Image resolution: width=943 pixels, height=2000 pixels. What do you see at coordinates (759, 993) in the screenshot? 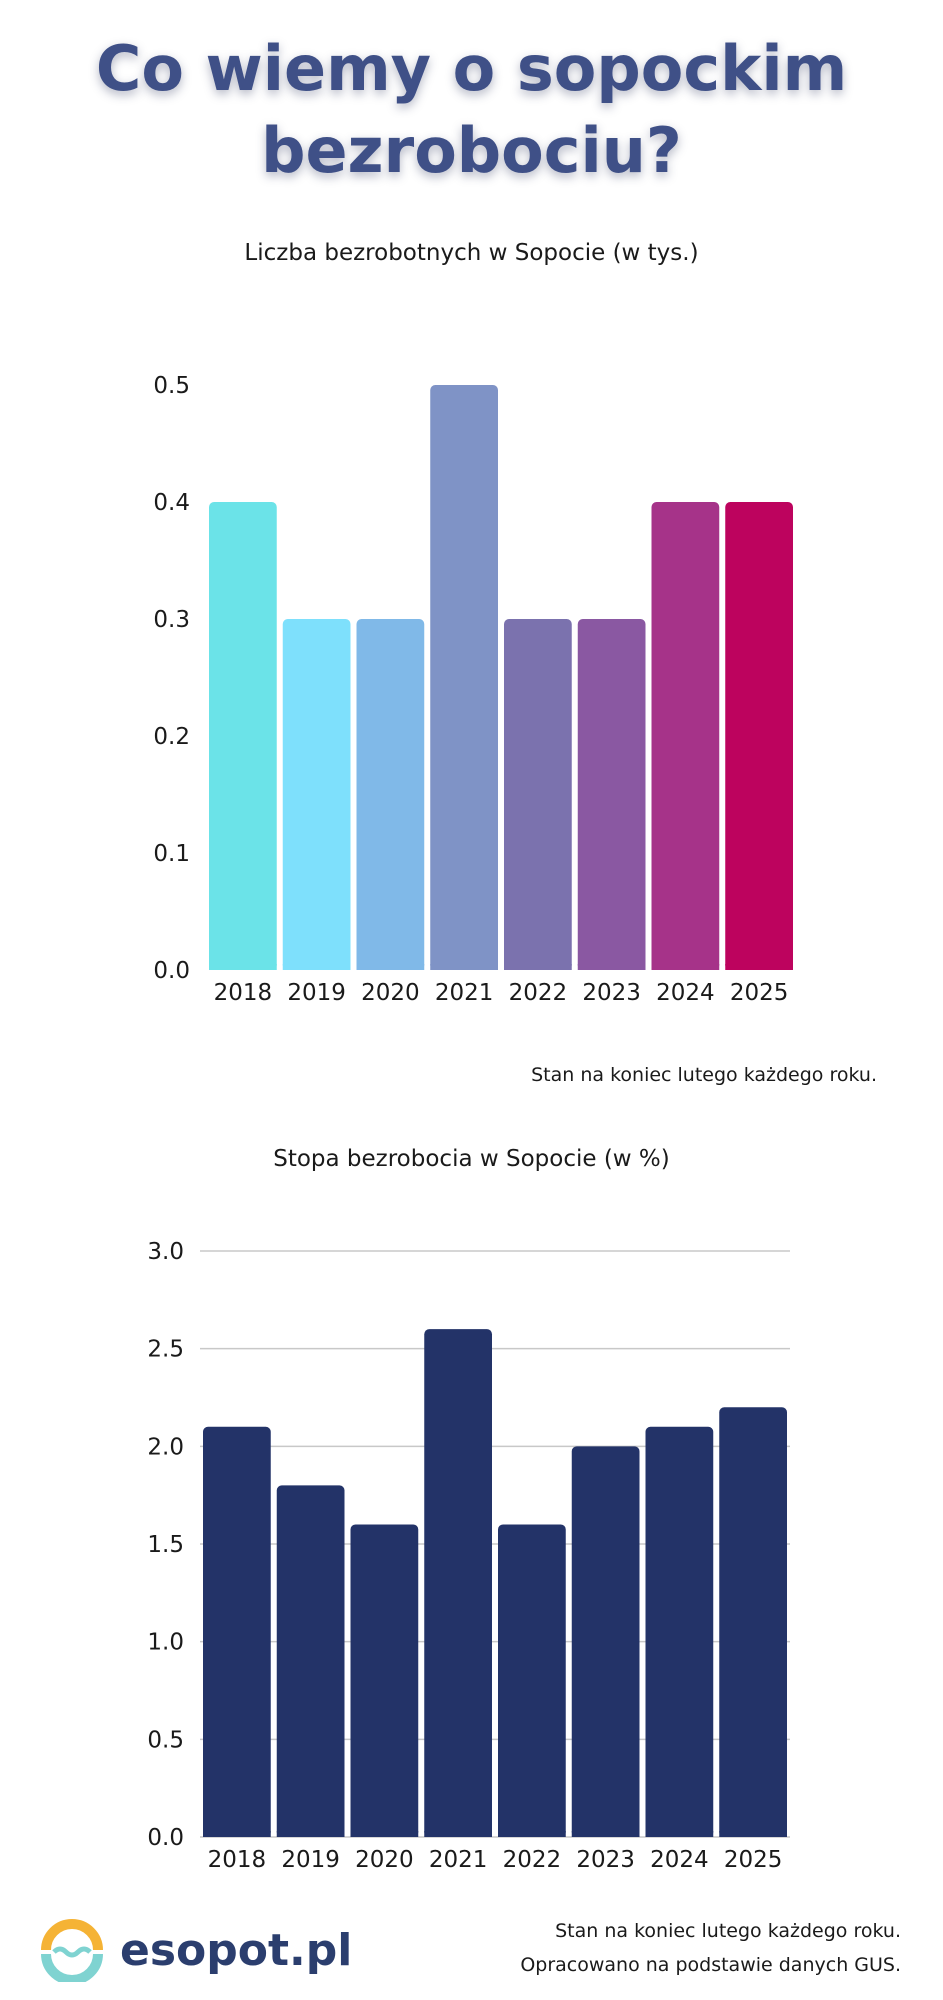
I see `count-x-tick-label: 2025` at bounding box center [759, 993].